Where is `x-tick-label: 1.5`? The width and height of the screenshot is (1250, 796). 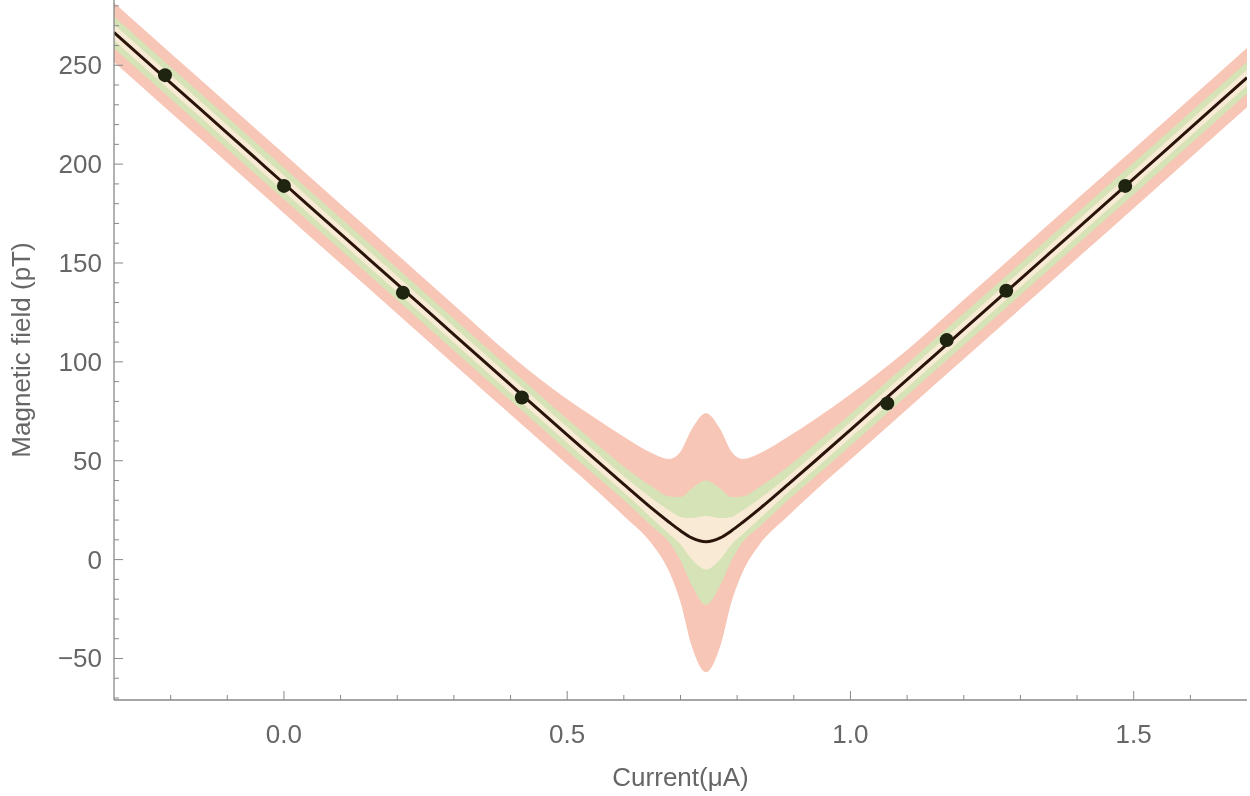
x-tick-label: 1.5 is located at coordinates (1133, 734).